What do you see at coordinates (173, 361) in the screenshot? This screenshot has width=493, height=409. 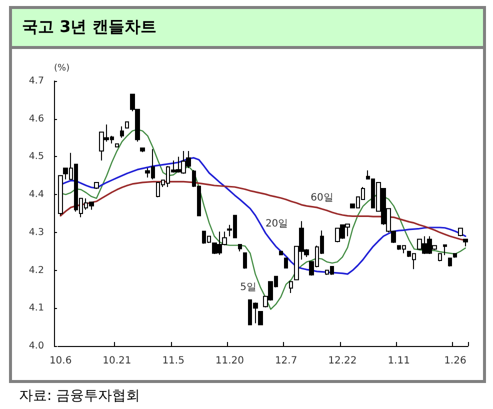 I see `x-tick-label: 11.5` at bounding box center [173, 361].